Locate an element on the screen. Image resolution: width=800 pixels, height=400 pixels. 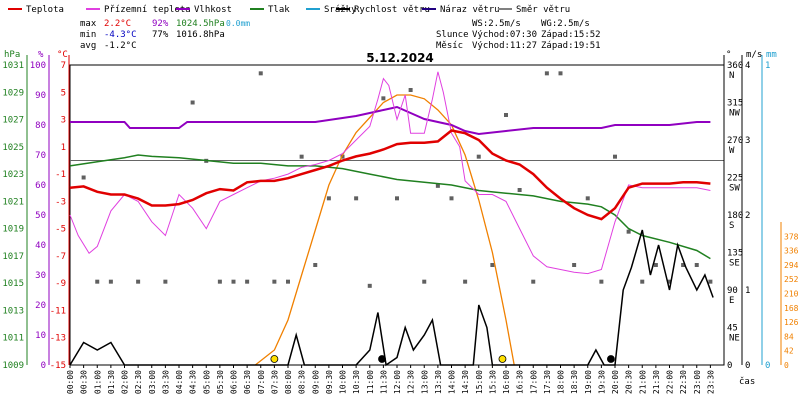
moon-rise: Východ:11:27 is located at coordinates (504, 46).